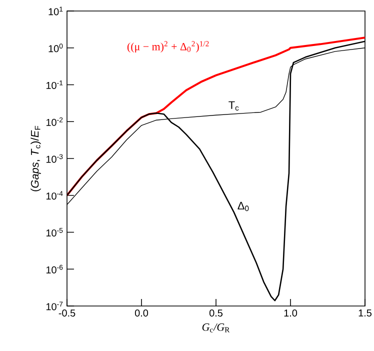 This screenshot has height=351, width=374. I want to click on y-tick-label: 10$^{-7}$, so click(54, 306).